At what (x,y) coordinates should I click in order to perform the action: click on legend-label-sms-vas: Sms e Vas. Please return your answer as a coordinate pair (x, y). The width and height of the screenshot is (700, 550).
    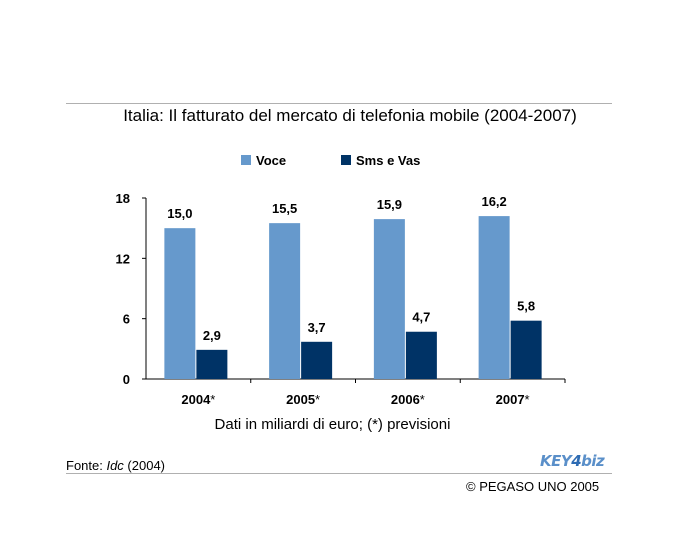
    Looking at the image, I should click on (388, 160).